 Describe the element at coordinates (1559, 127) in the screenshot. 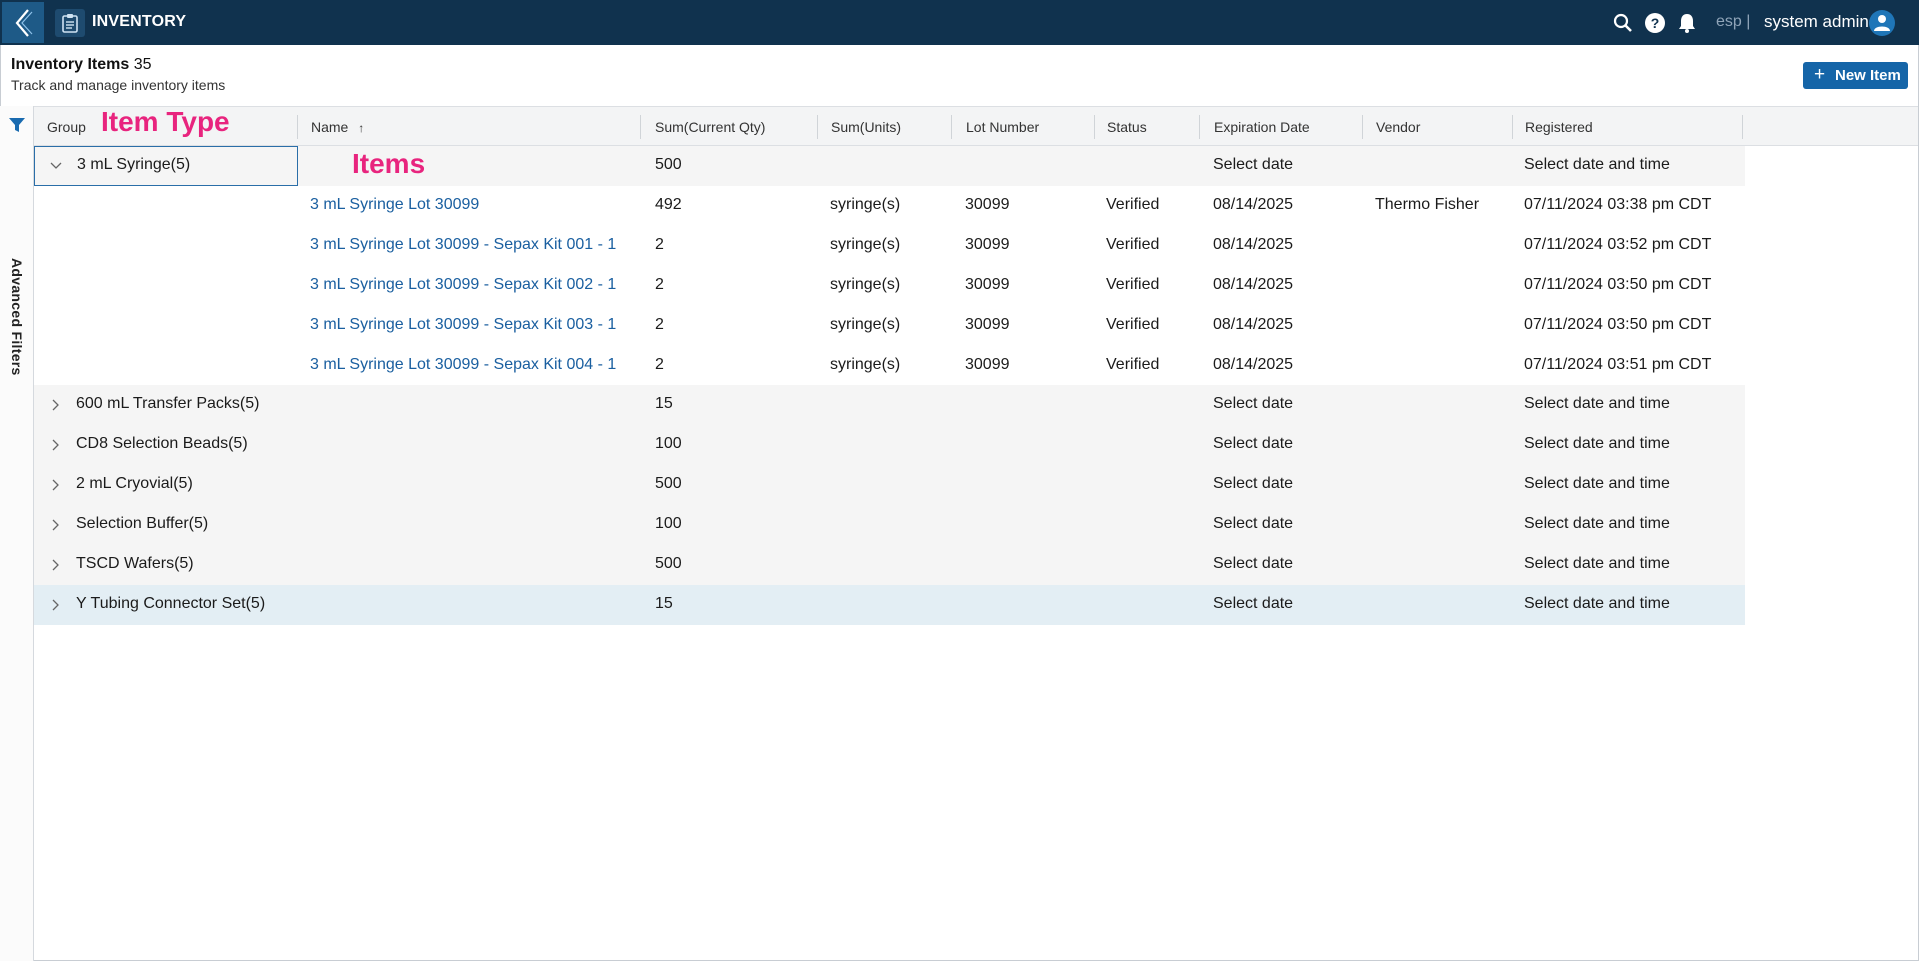

I see `col-header-registered: Registered` at that location.